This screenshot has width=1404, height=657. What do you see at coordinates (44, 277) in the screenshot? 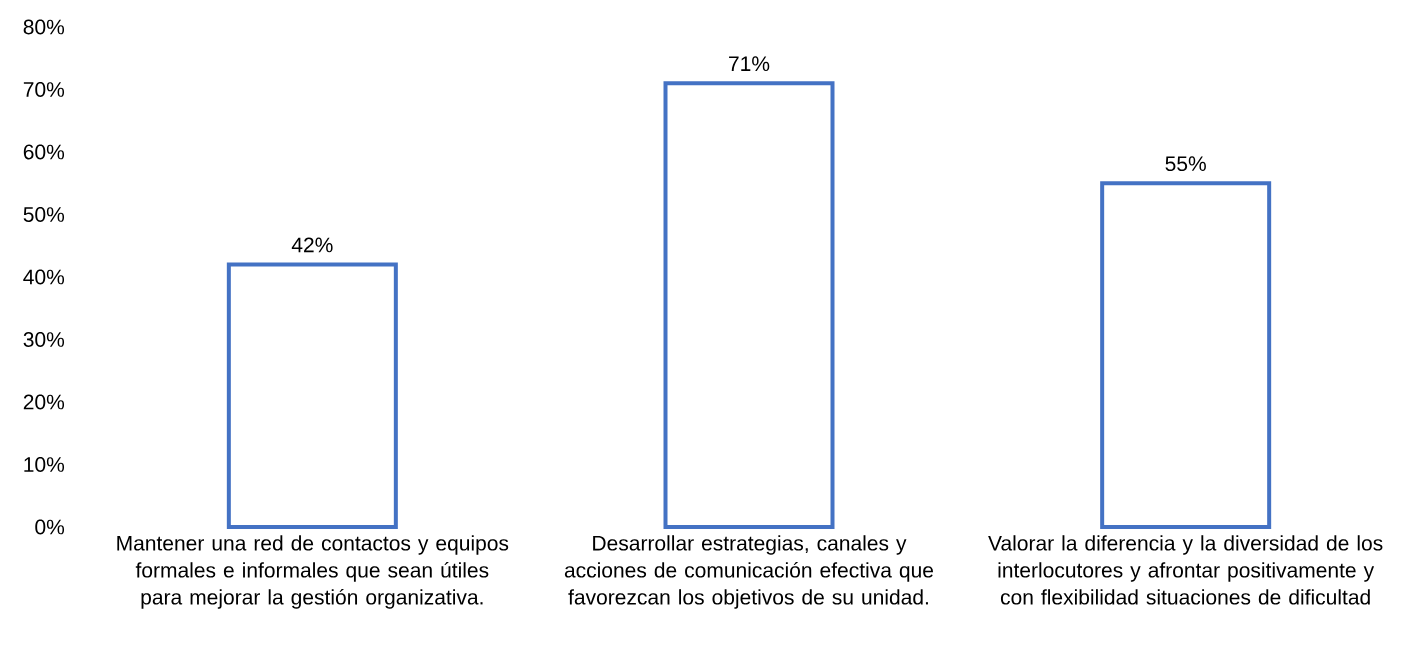
I see `y-tick-label: 40%` at bounding box center [44, 277].